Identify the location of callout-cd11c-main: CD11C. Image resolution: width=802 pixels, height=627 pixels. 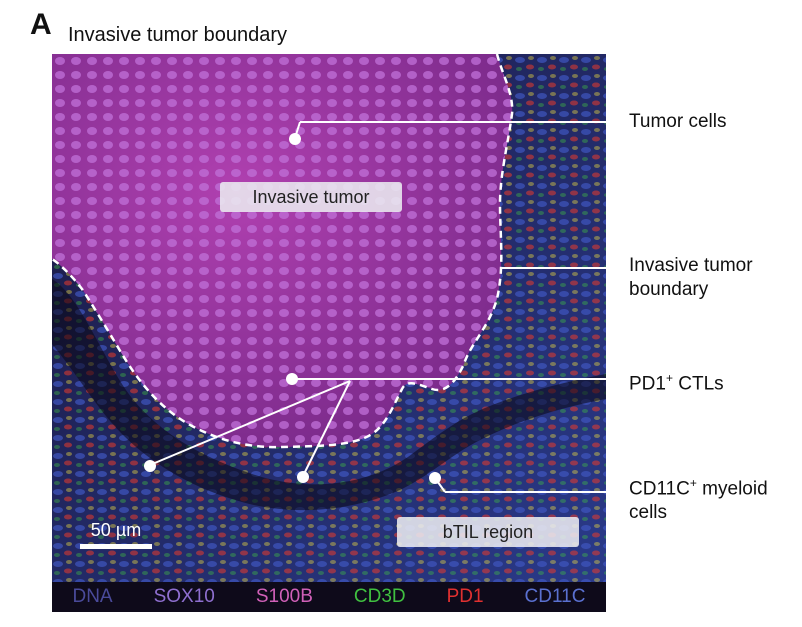
(659, 489).